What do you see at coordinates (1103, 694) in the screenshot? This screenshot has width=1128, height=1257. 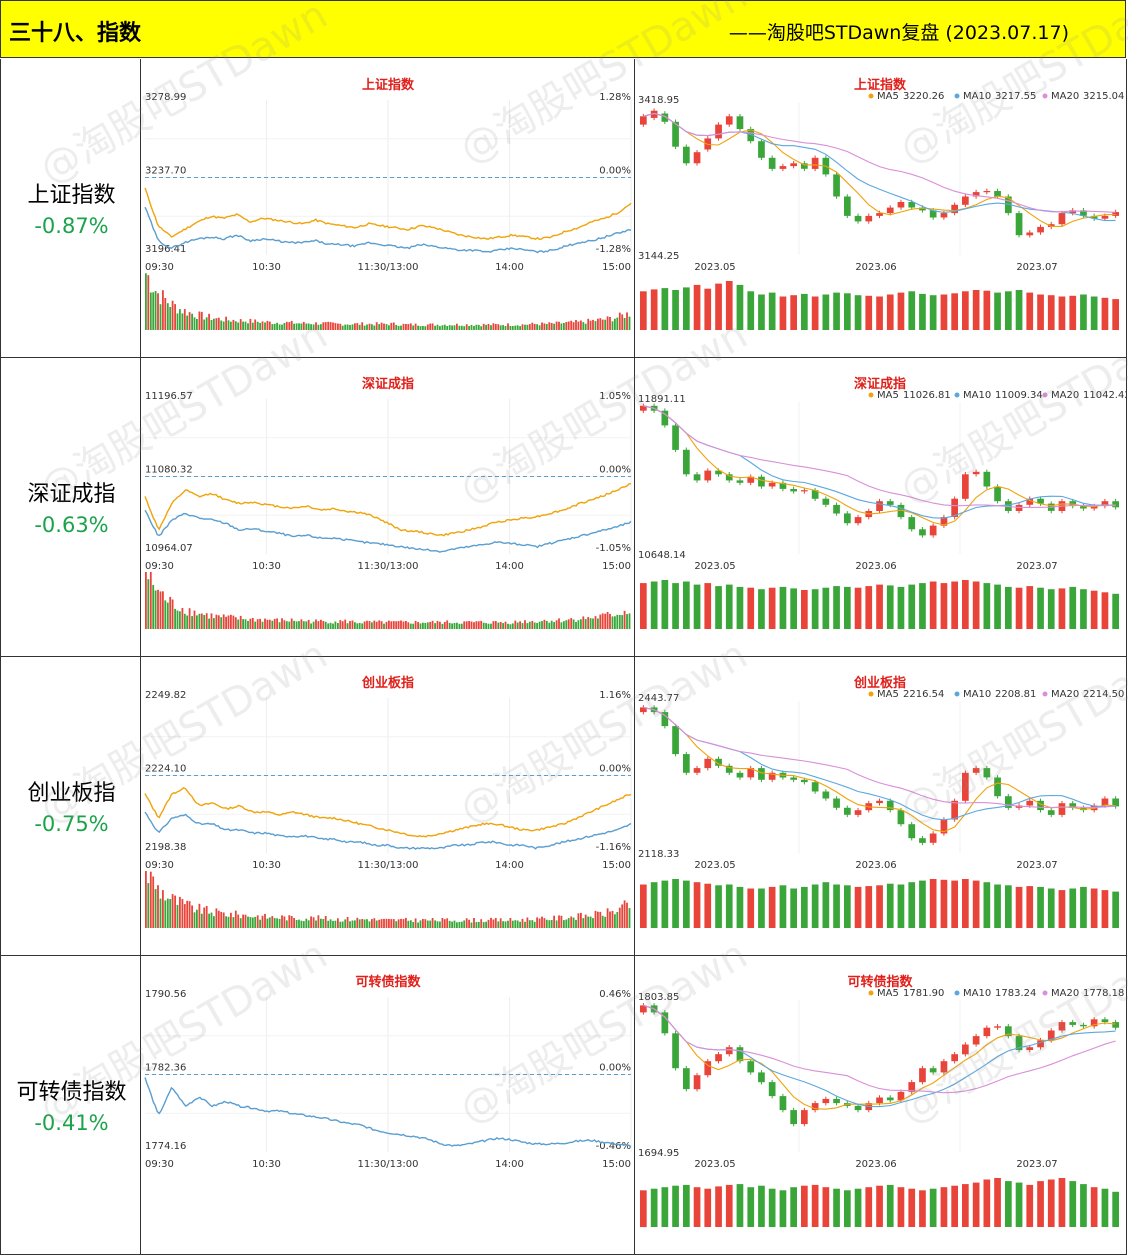 I see `kline-ma20-legend: 2214.50` at bounding box center [1103, 694].